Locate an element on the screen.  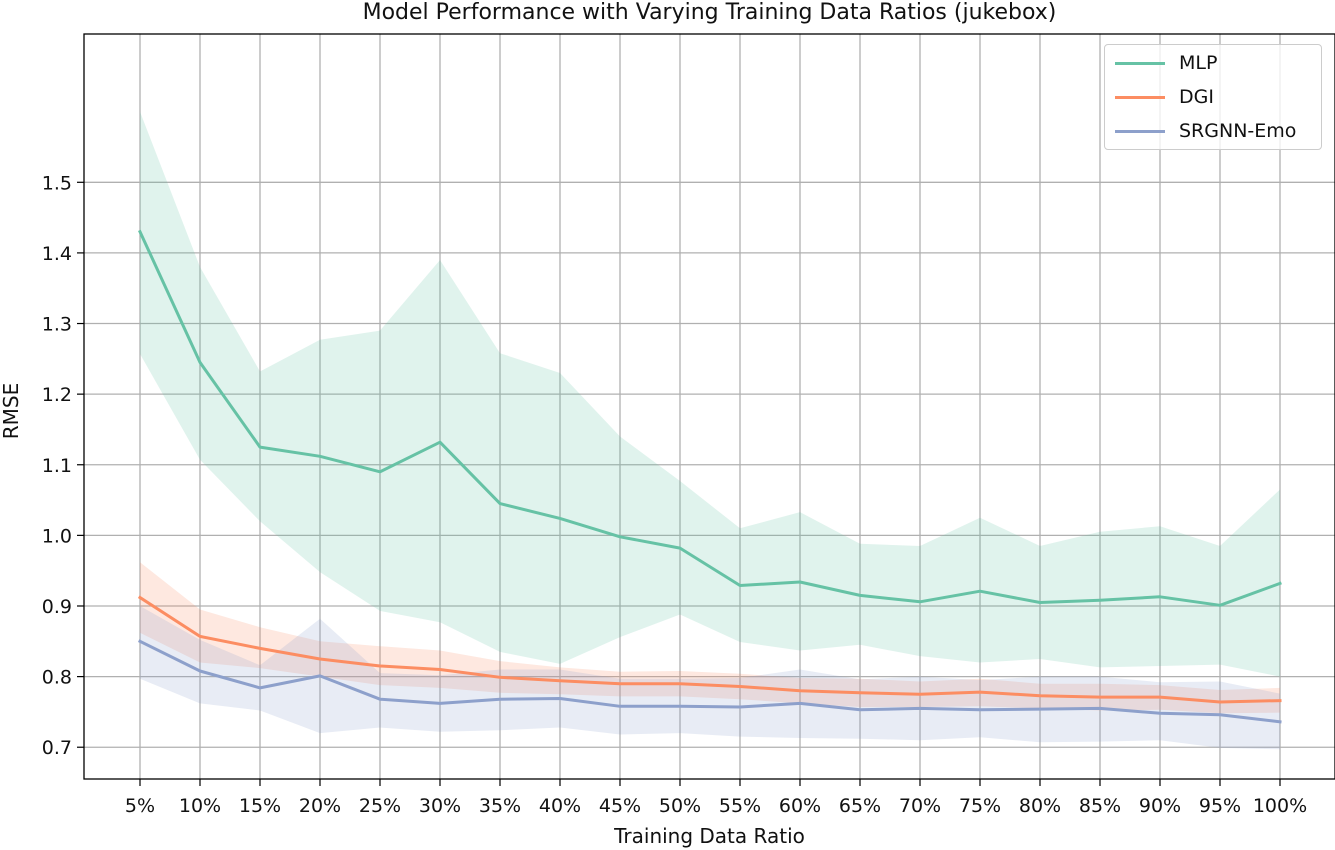
x-tick-label: 90% is located at coordinates (1160, 806).